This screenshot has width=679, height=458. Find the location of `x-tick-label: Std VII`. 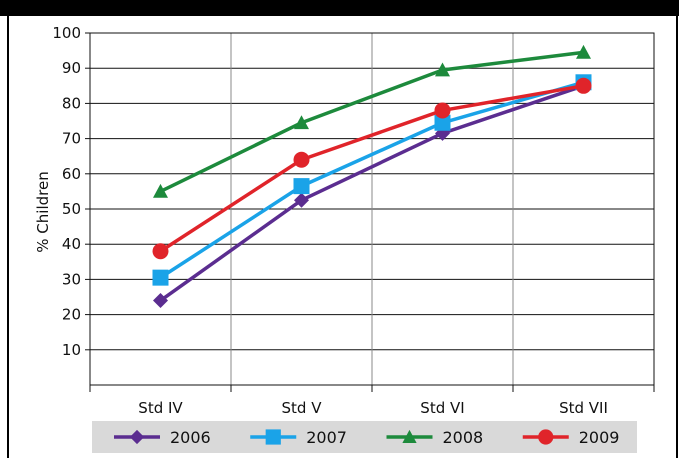

x-tick-label: Std VII is located at coordinates (583, 408).